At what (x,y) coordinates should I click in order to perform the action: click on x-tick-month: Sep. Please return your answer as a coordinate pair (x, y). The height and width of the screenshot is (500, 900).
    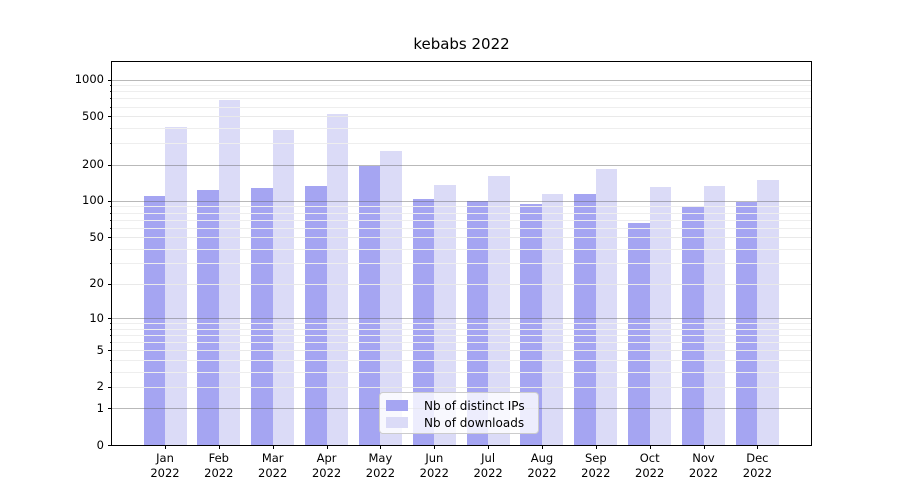
    Looking at the image, I should click on (595, 458).